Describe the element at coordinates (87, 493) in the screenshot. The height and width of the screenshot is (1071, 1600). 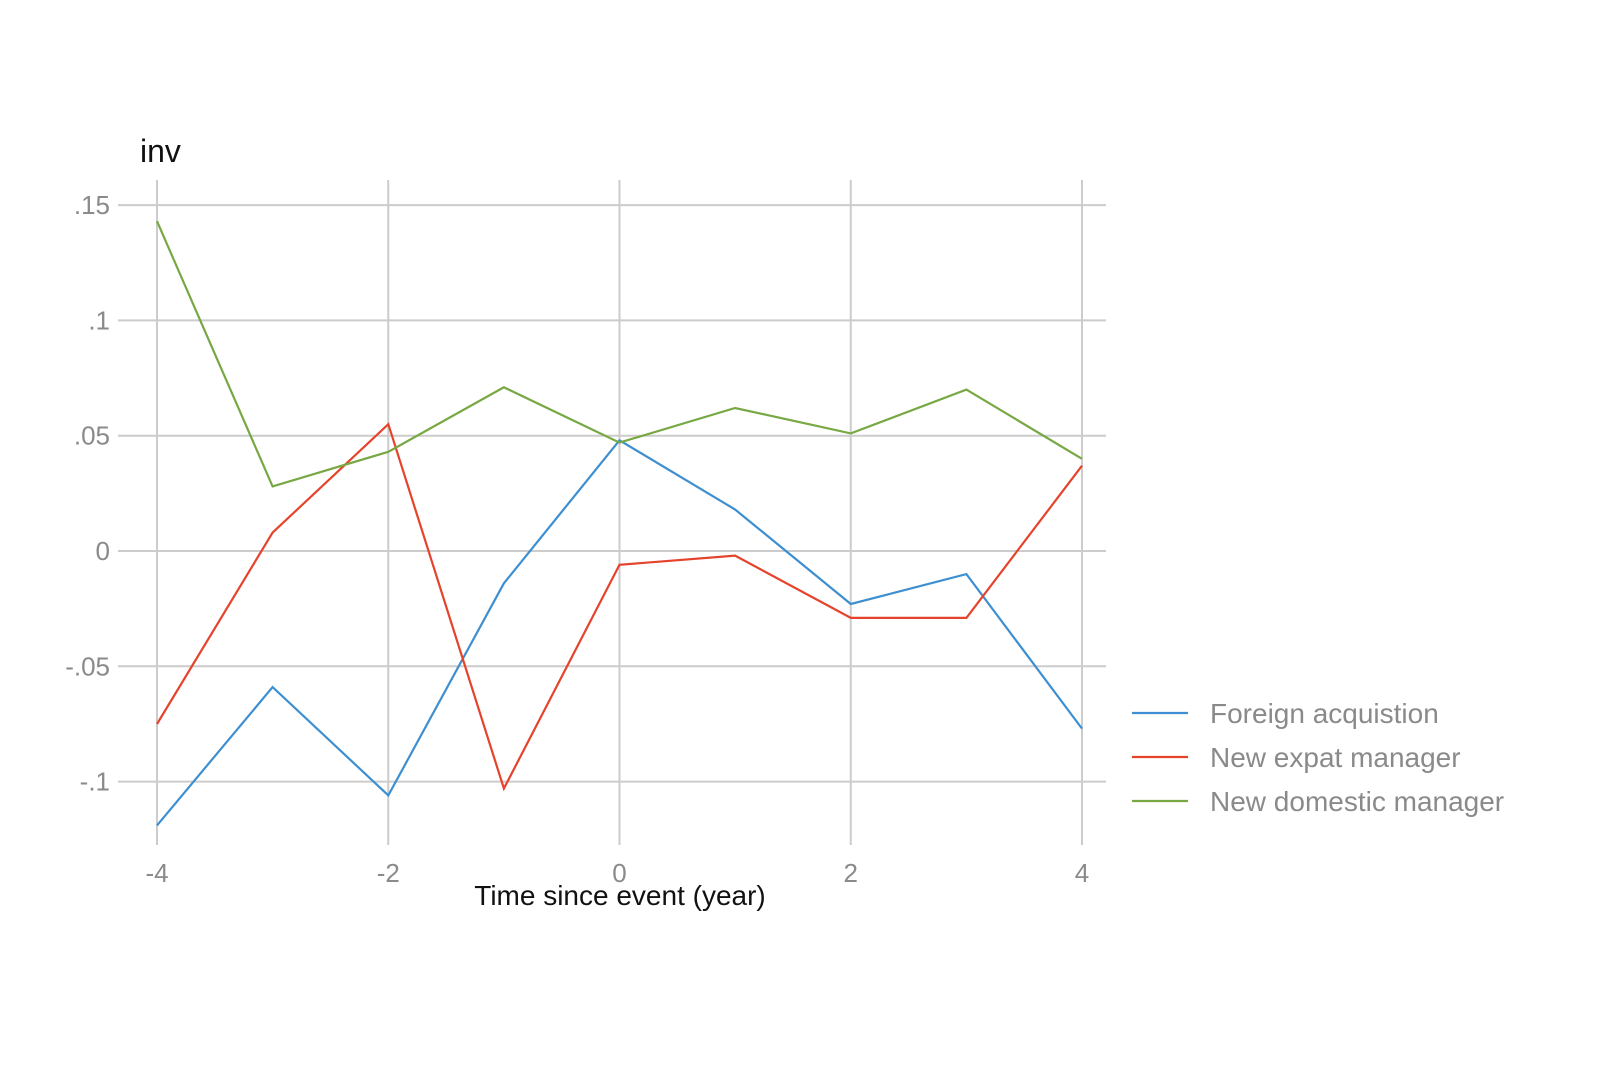
I see `y-axis-ticks: -.1 -.05 0 .05 .1 .15` at that location.